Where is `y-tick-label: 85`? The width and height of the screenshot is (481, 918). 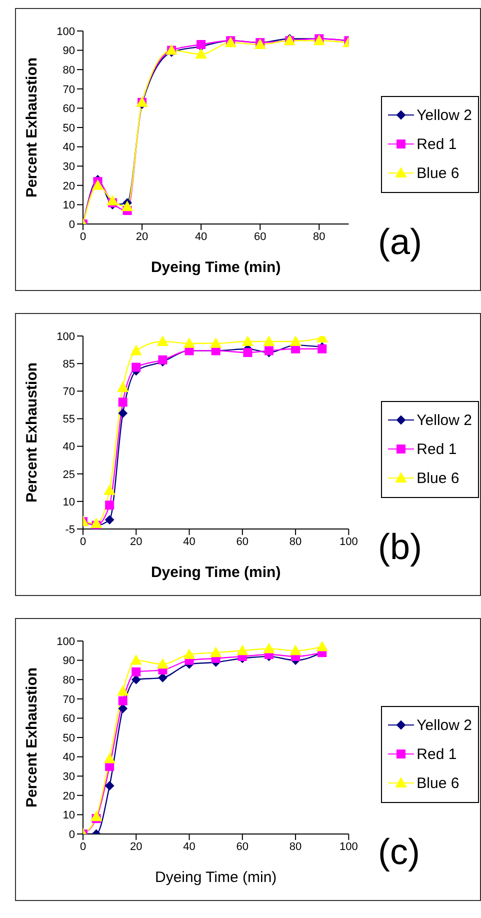
y-tick-label: 85 is located at coordinates (68, 364).